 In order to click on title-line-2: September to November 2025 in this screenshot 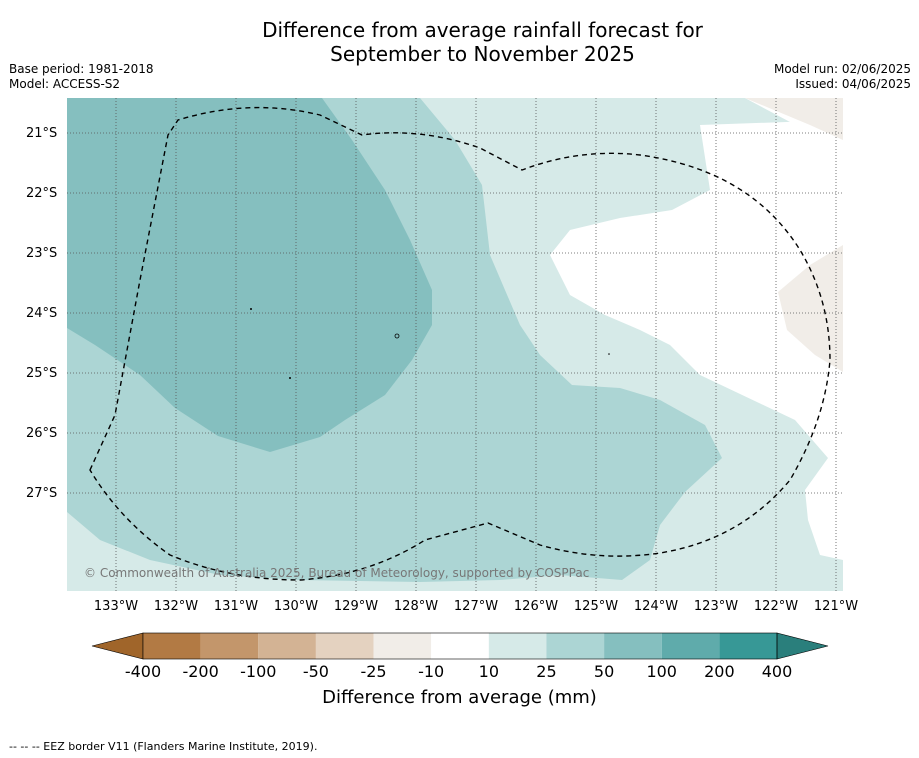, I will do `click(482, 54)`.